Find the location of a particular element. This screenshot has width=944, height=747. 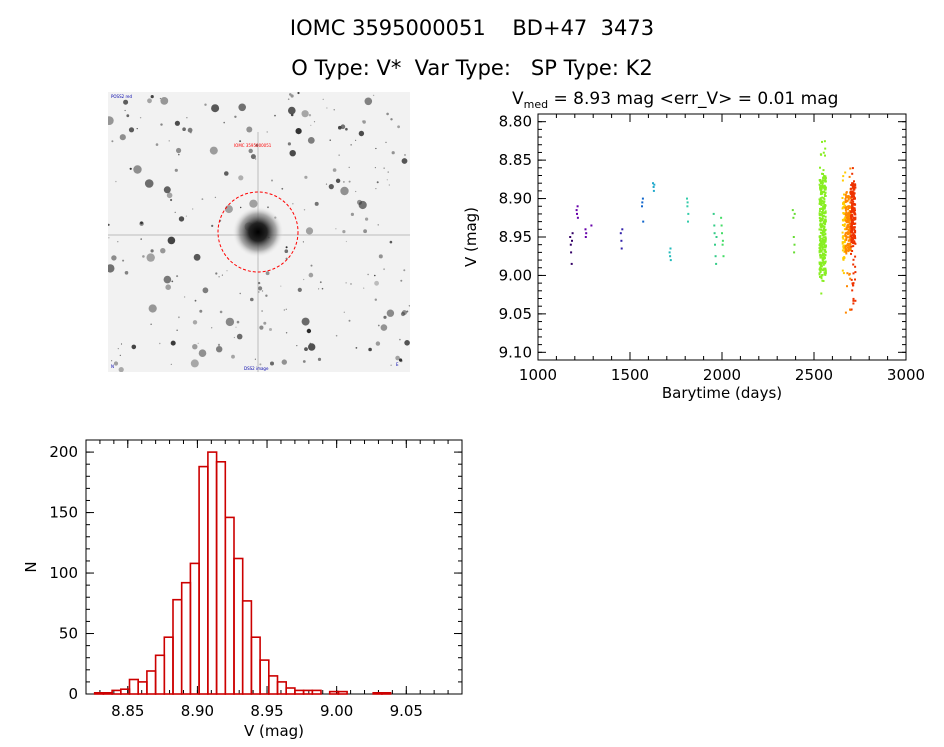

x-tick-label: 9.00 is located at coordinates (336, 711).